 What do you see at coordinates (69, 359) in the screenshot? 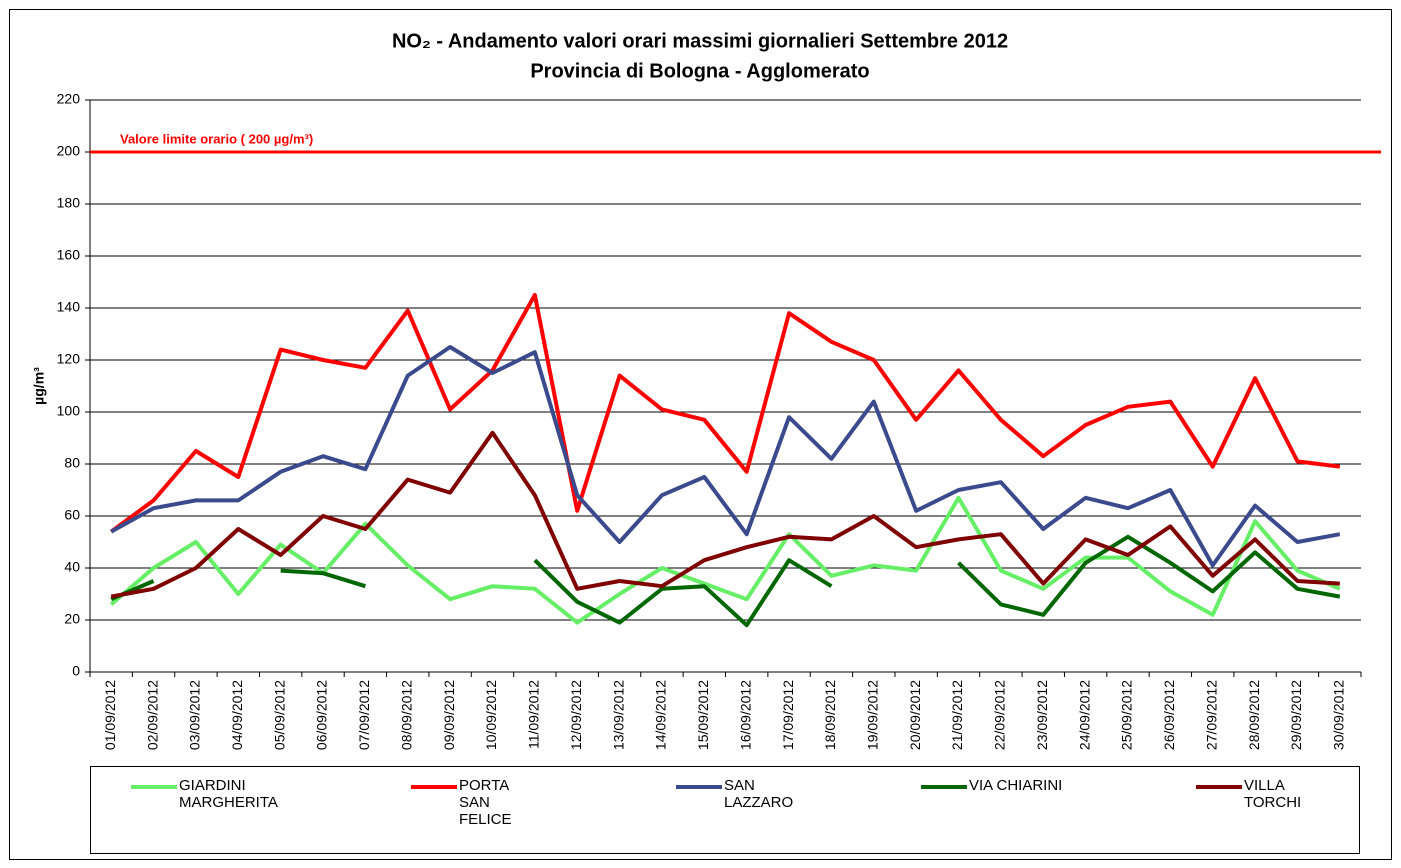
I see `y-tick-label: 120` at bounding box center [69, 359].